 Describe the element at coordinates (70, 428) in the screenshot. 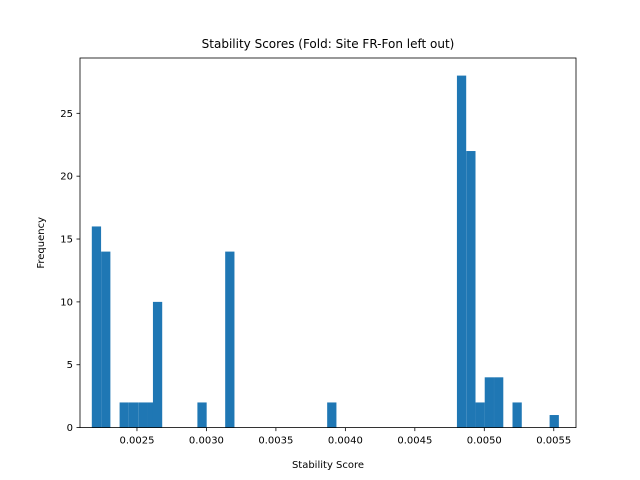

I see `y-tick-label: 0` at that location.